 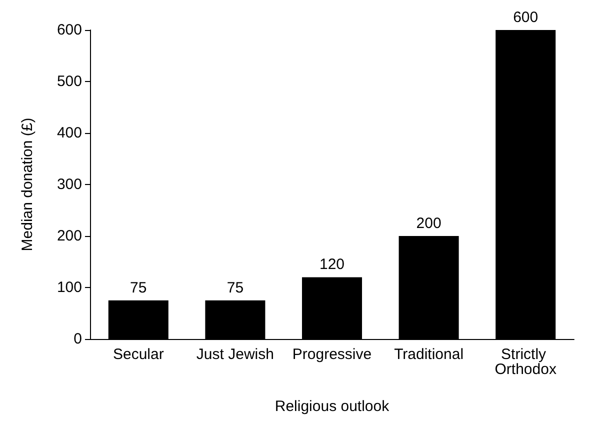 I want to click on y-tick-label: 100, so click(x=69, y=287).